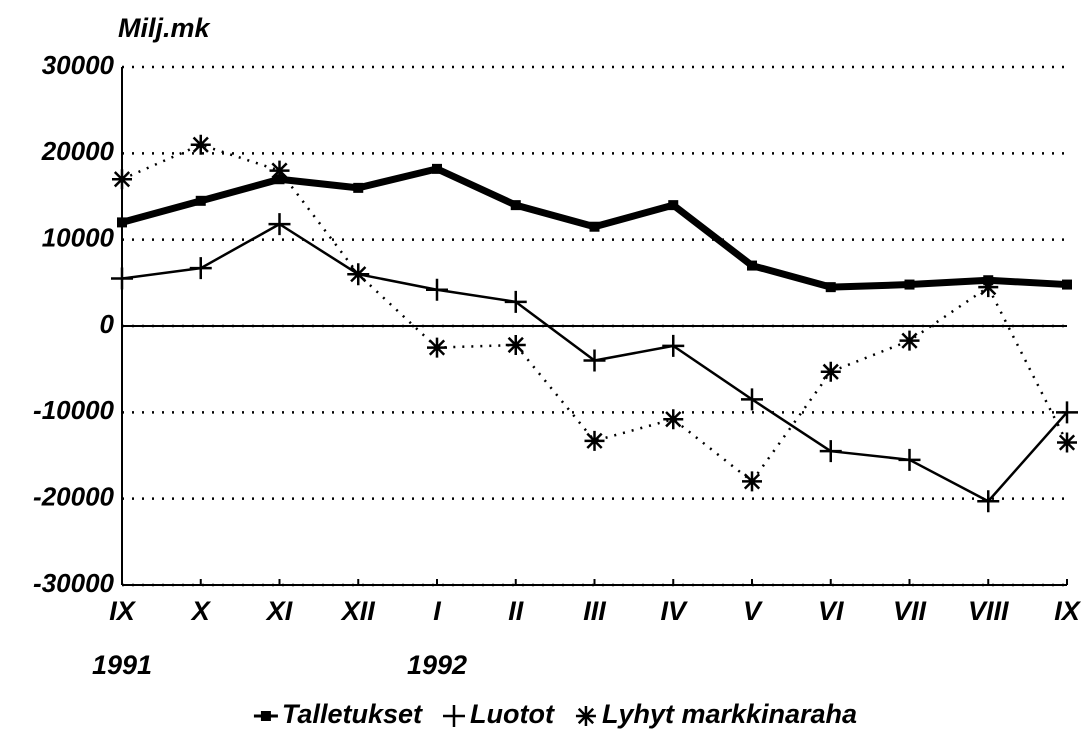 This screenshot has height=735, width=1085. Describe the element at coordinates (107, 324) in the screenshot. I see `y-tick-label: 0` at that location.